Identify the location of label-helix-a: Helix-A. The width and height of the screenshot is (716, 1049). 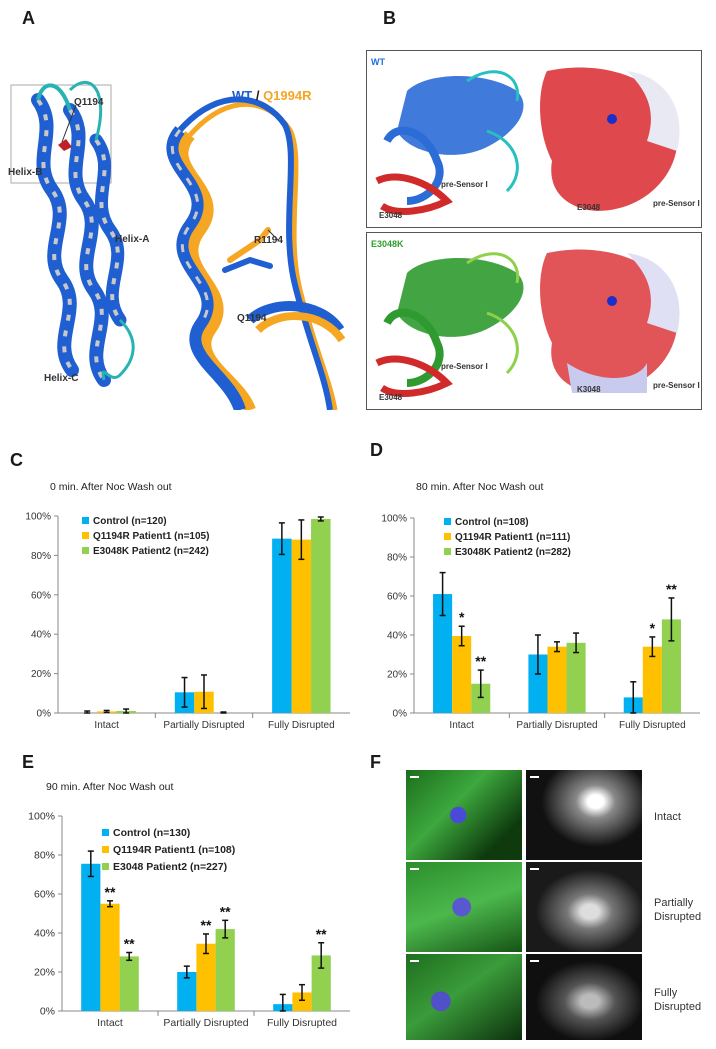
(132, 239).